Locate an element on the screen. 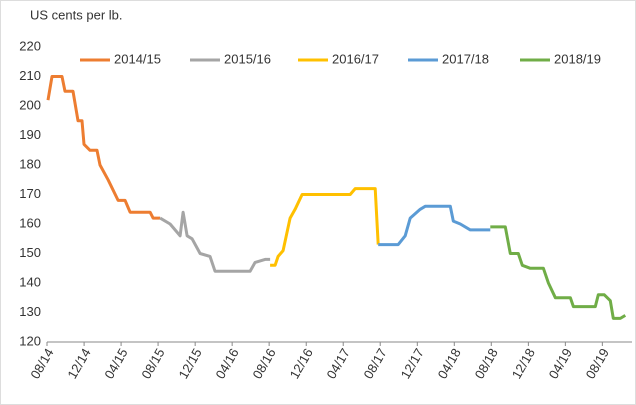 Image resolution: width=636 pixels, height=405 pixels. y-tick-label: 170 is located at coordinates (30, 193).